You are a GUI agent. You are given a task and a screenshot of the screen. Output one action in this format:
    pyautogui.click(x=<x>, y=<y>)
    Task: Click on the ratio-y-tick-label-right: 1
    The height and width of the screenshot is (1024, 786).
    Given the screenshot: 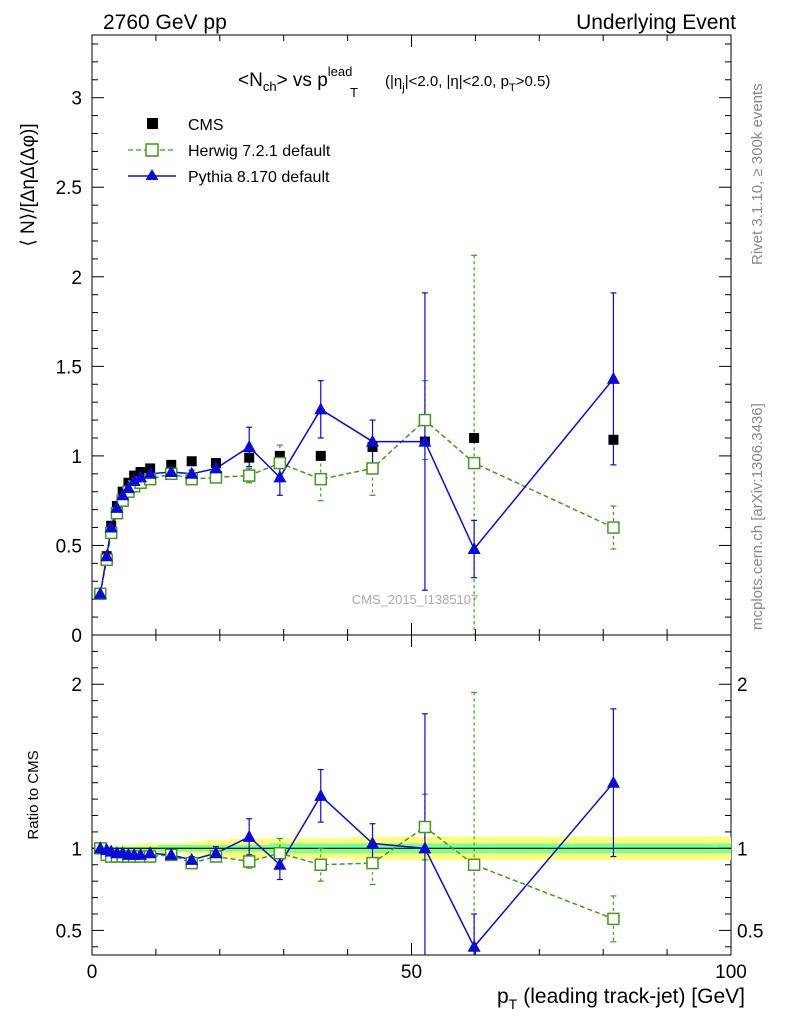 What is the action you would take?
    pyautogui.click(x=742, y=849)
    